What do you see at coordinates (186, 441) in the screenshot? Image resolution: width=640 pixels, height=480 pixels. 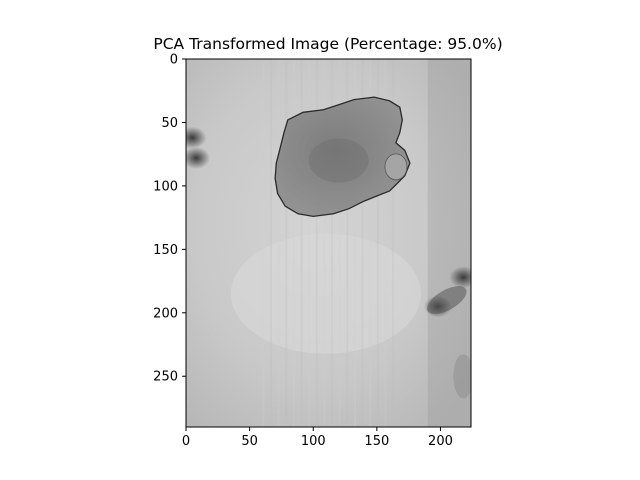 I see `x-tick-label: 0` at bounding box center [186, 441].